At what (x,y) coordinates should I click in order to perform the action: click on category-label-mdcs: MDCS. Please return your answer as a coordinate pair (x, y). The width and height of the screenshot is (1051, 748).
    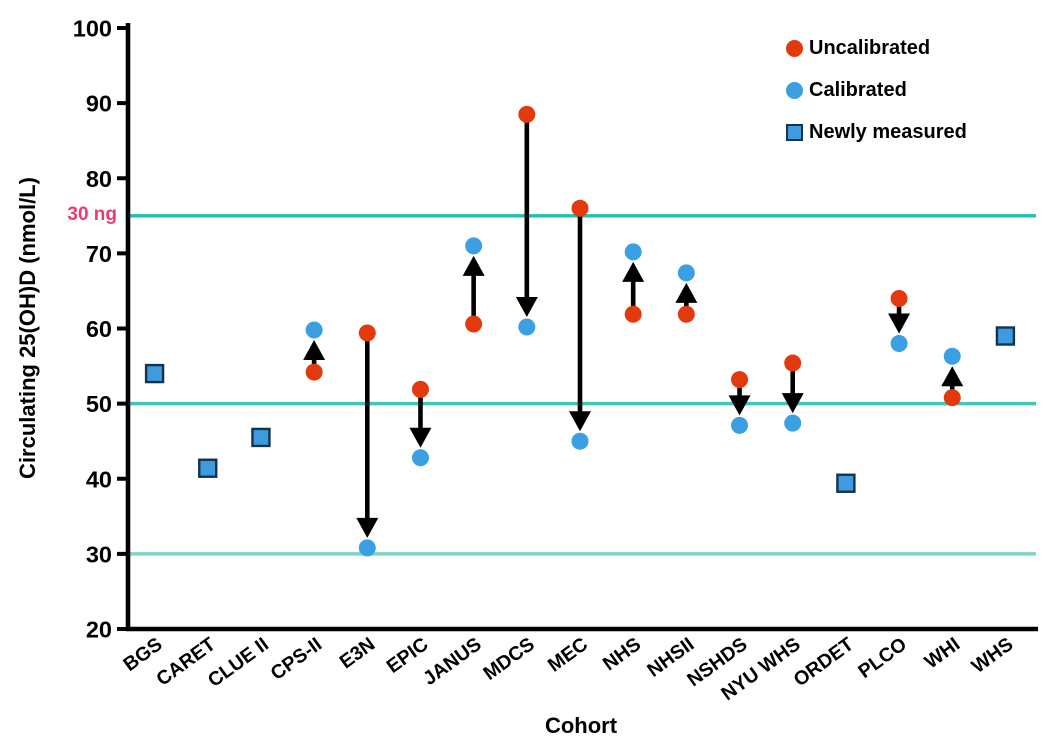
    Looking at the image, I should click on (508, 659).